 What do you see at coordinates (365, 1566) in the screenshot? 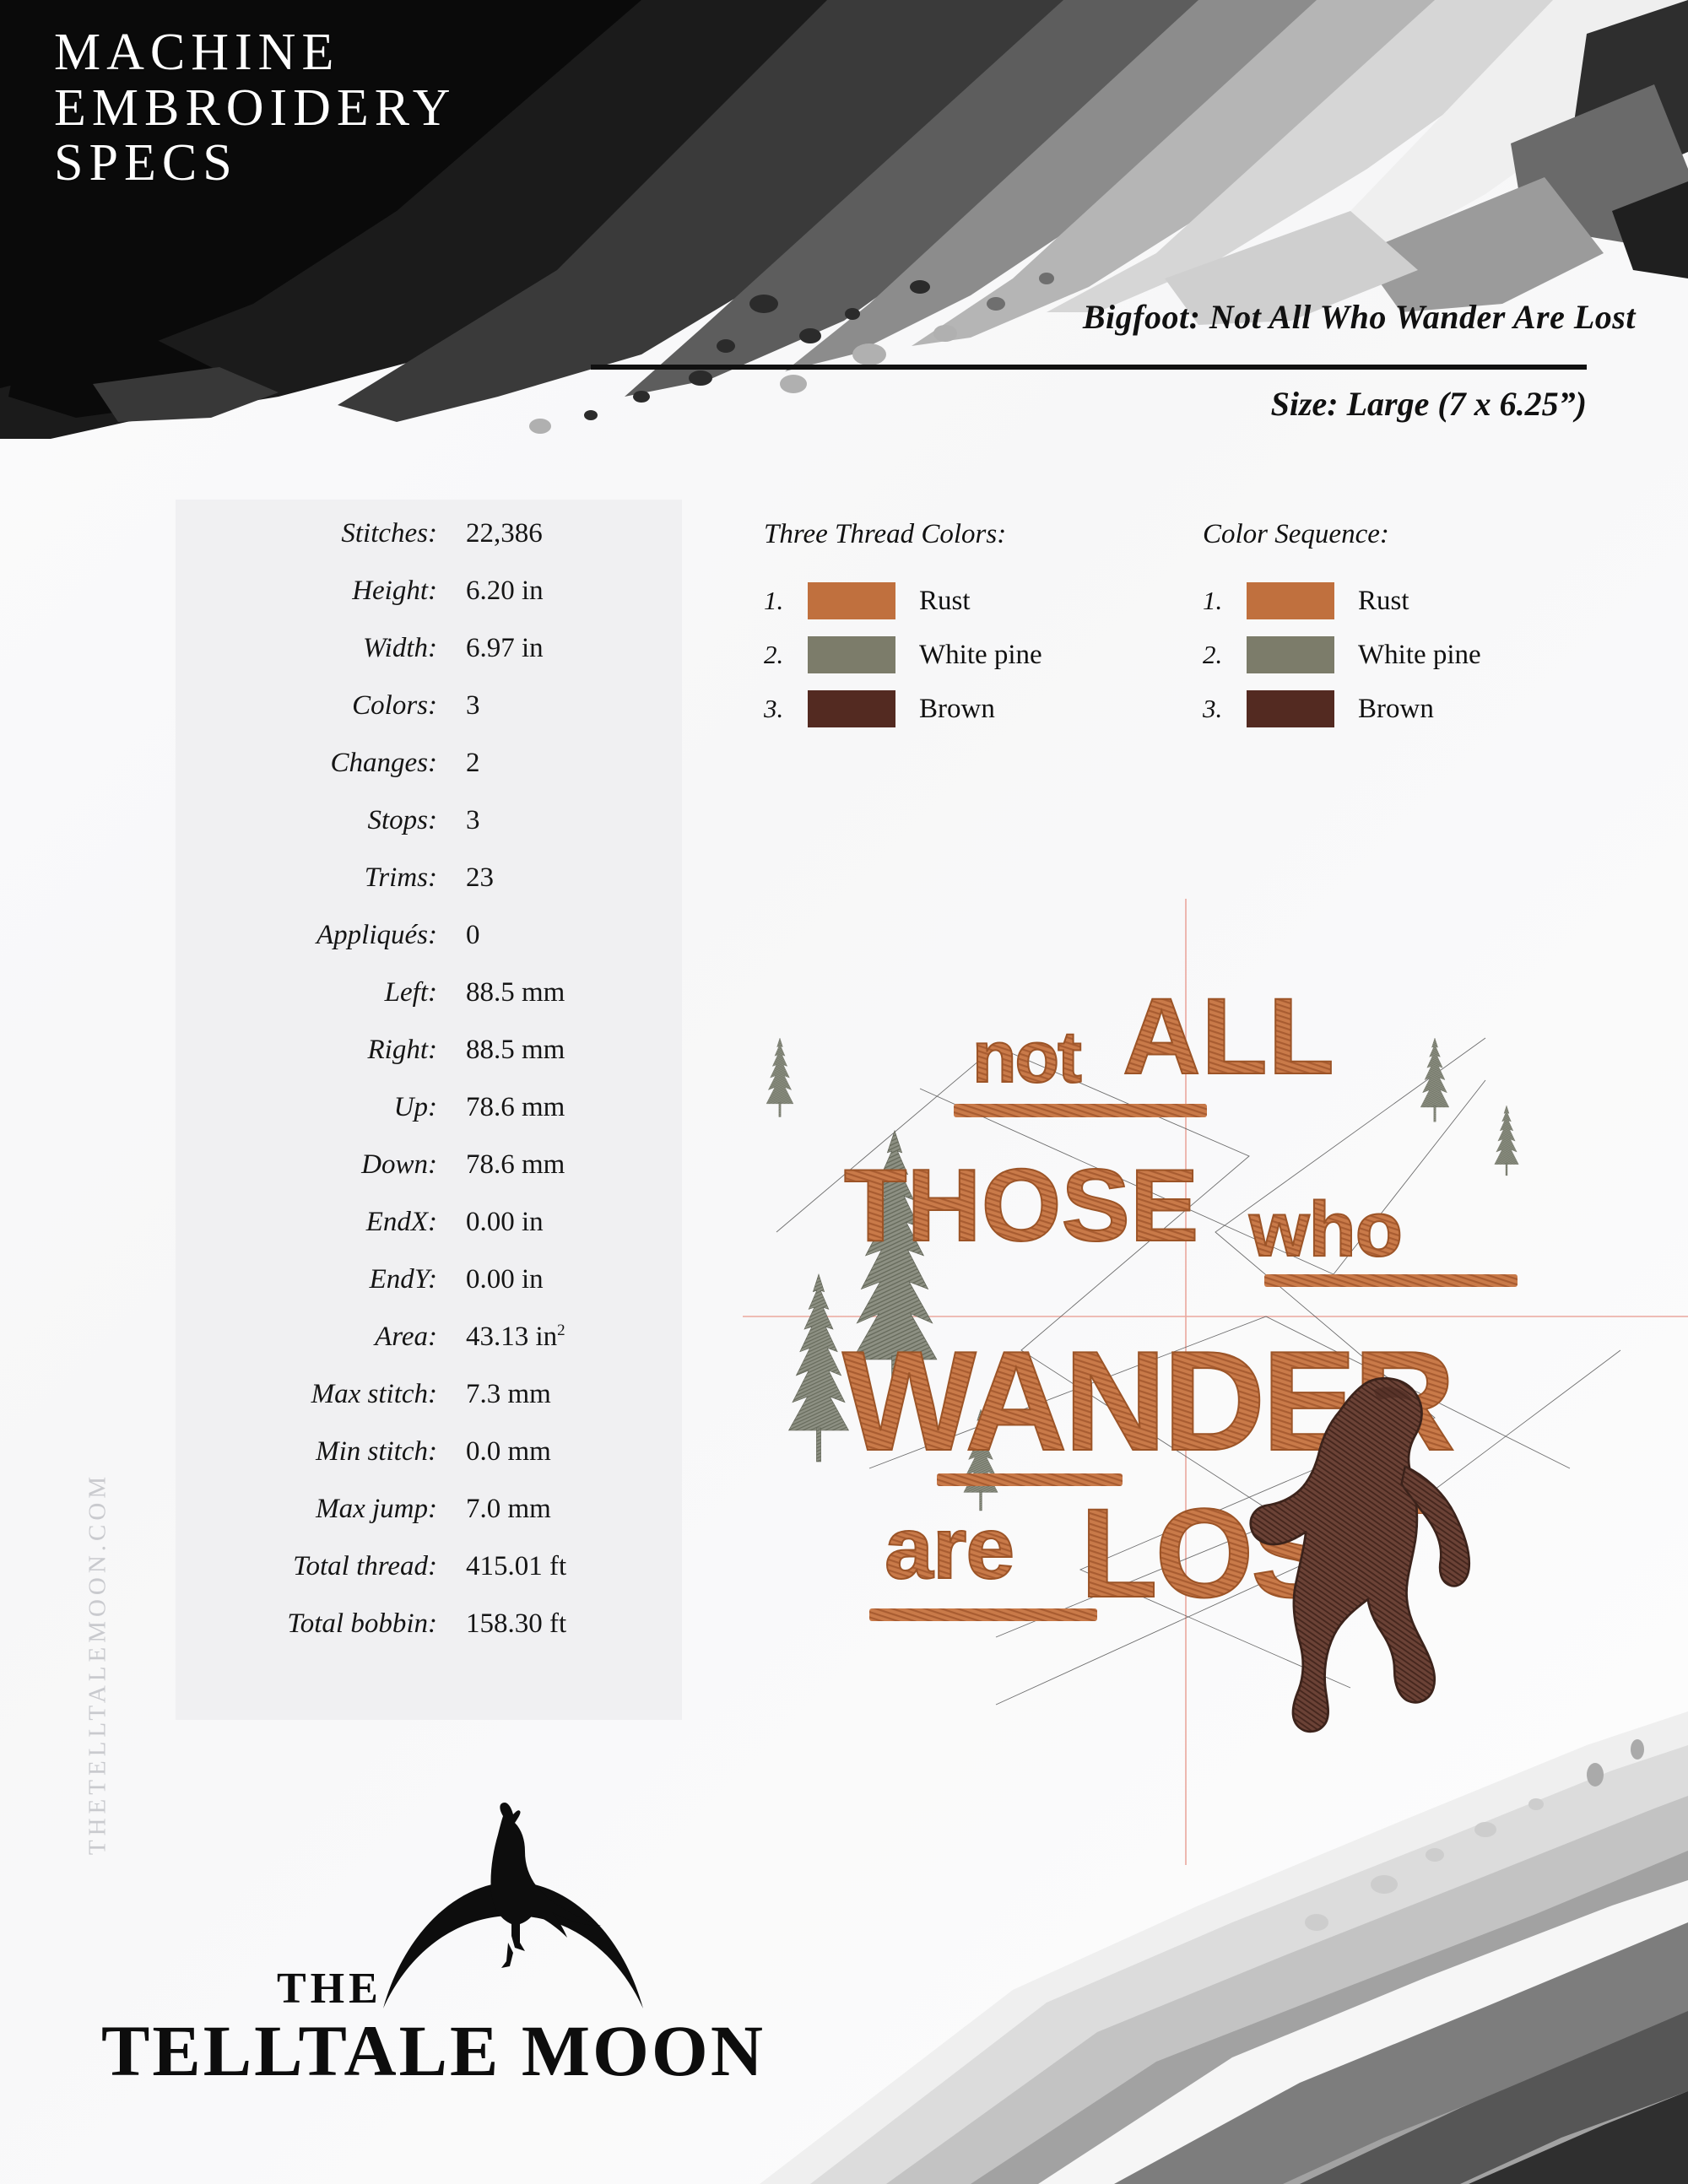
I see `spec-label: Total thread:` at bounding box center [365, 1566].